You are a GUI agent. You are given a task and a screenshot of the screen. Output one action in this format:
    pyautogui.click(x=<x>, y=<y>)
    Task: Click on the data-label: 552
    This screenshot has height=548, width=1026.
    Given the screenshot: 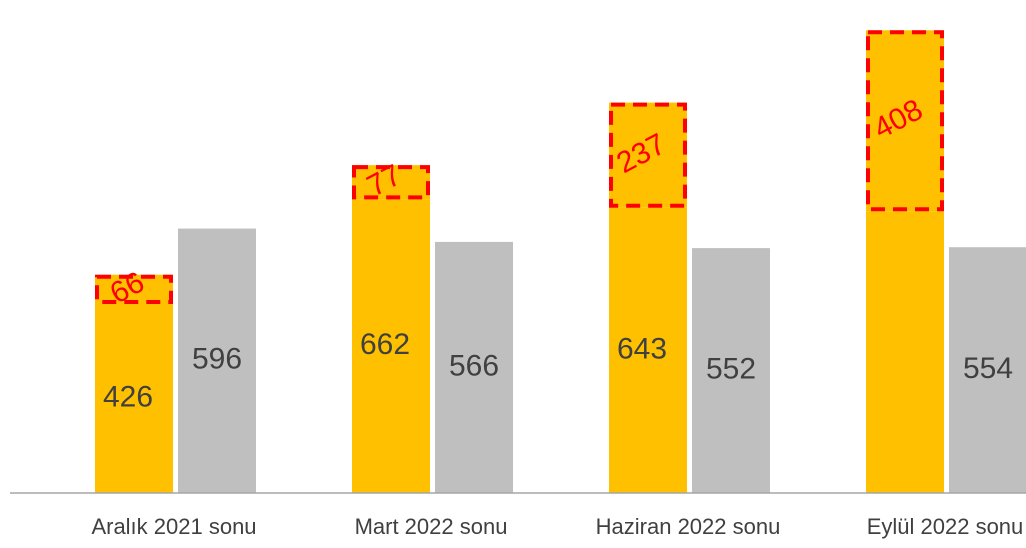 What is the action you would take?
    pyautogui.click(x=731, y=368)
    